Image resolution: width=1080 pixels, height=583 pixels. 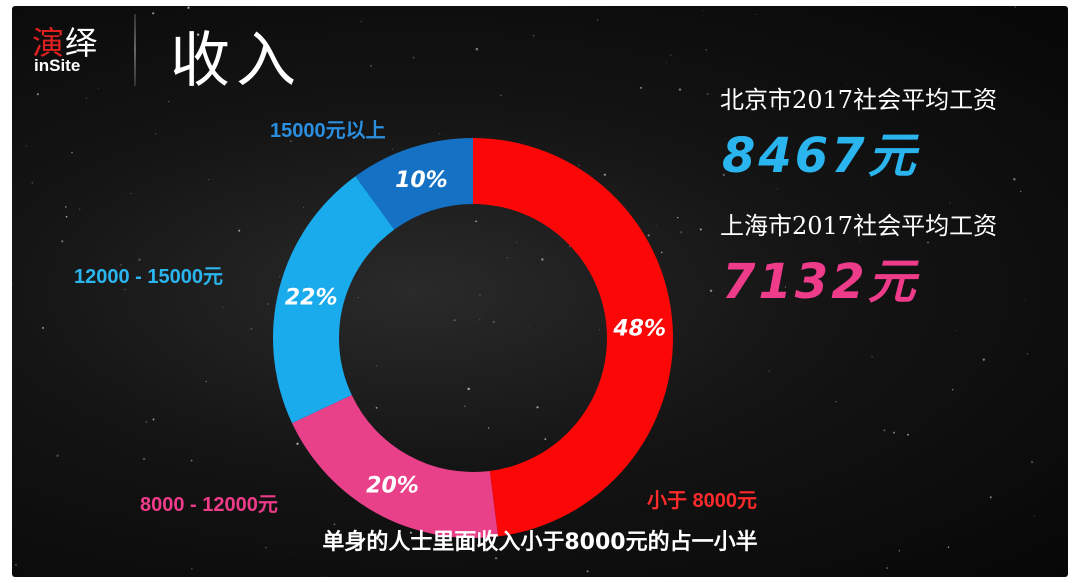 What do you see at coordinates (820, 156) in the screenshot?
I see `beijing-salary-value: 8467元` at bounding box center [820, 156].